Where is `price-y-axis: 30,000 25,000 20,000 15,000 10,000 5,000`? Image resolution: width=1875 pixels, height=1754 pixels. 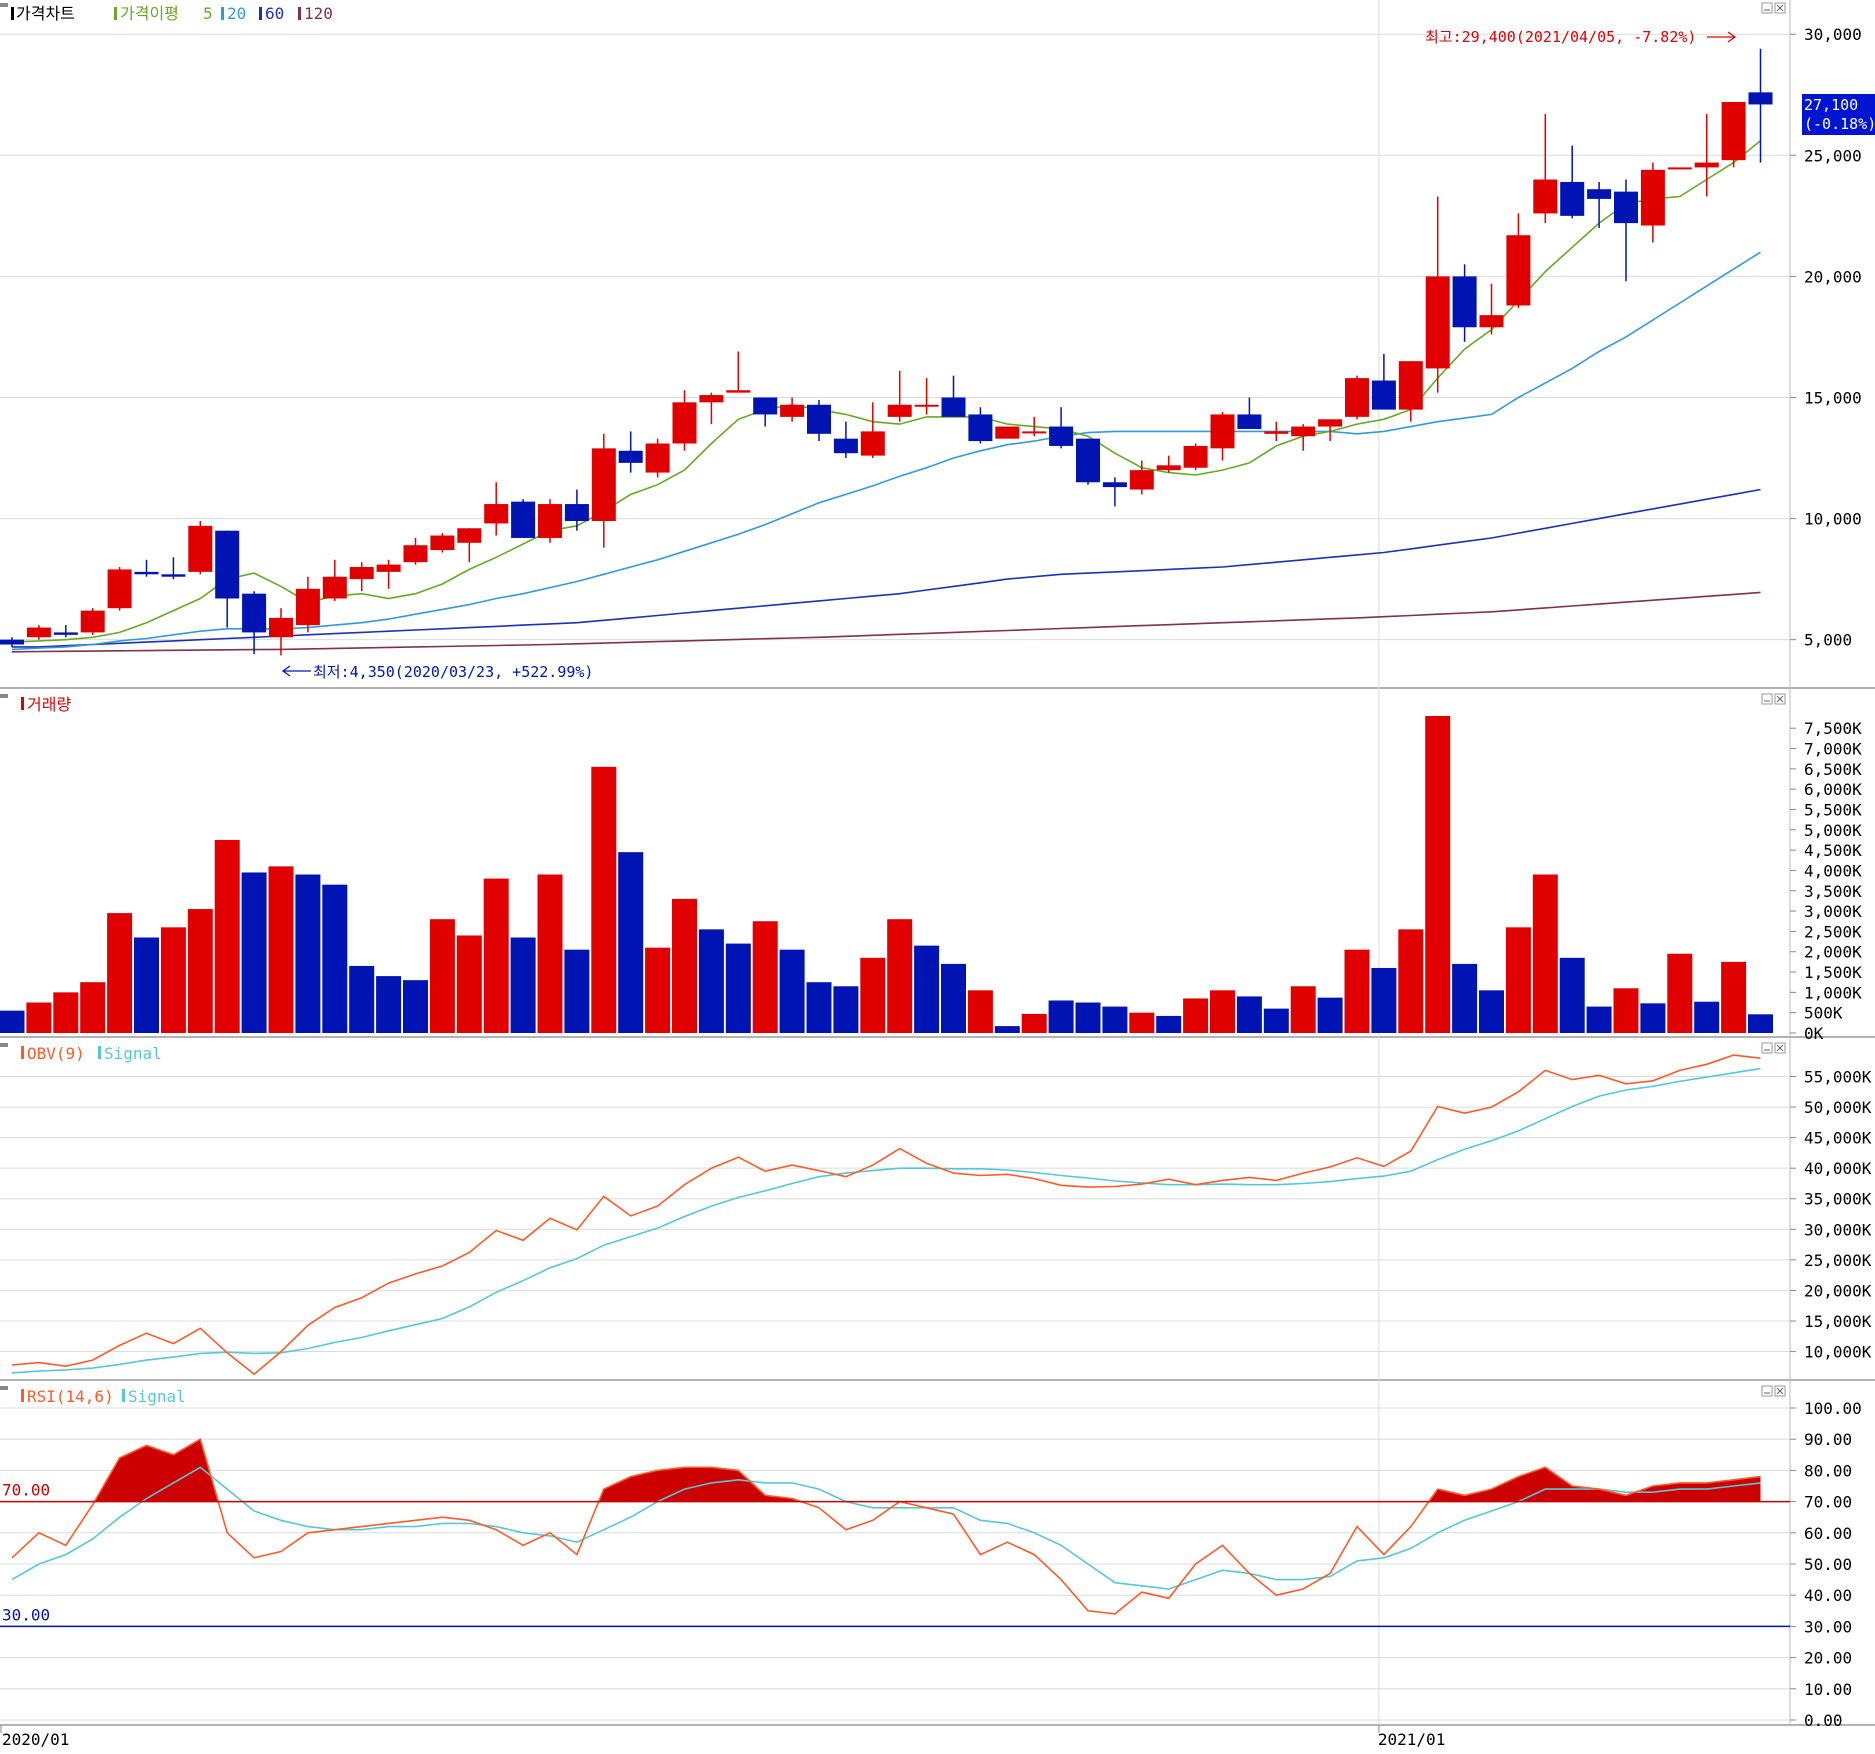
price-y-axis: 30,000 25,000 20,000 15,000 10,000 5,000 is located at coordinates (1826, 337).